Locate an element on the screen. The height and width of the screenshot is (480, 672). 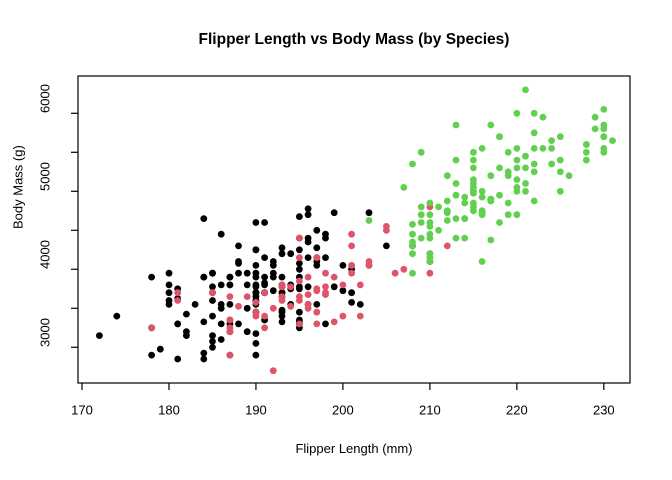
x-tick-label: 210 is located at coordinates (430, 410).